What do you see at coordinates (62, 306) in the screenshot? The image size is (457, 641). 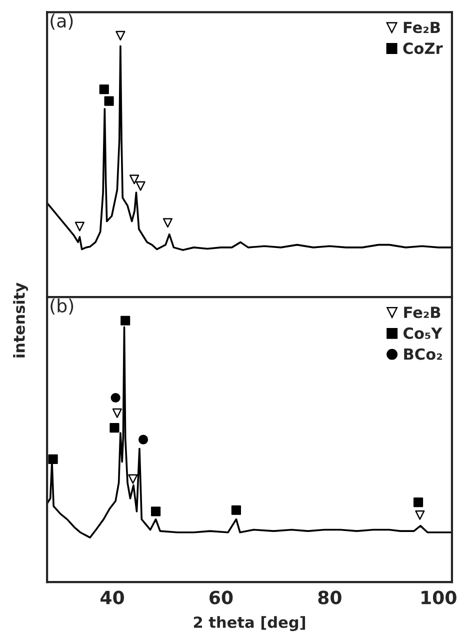 I see `chart-title: (b)` at bounding box center [62, 306].